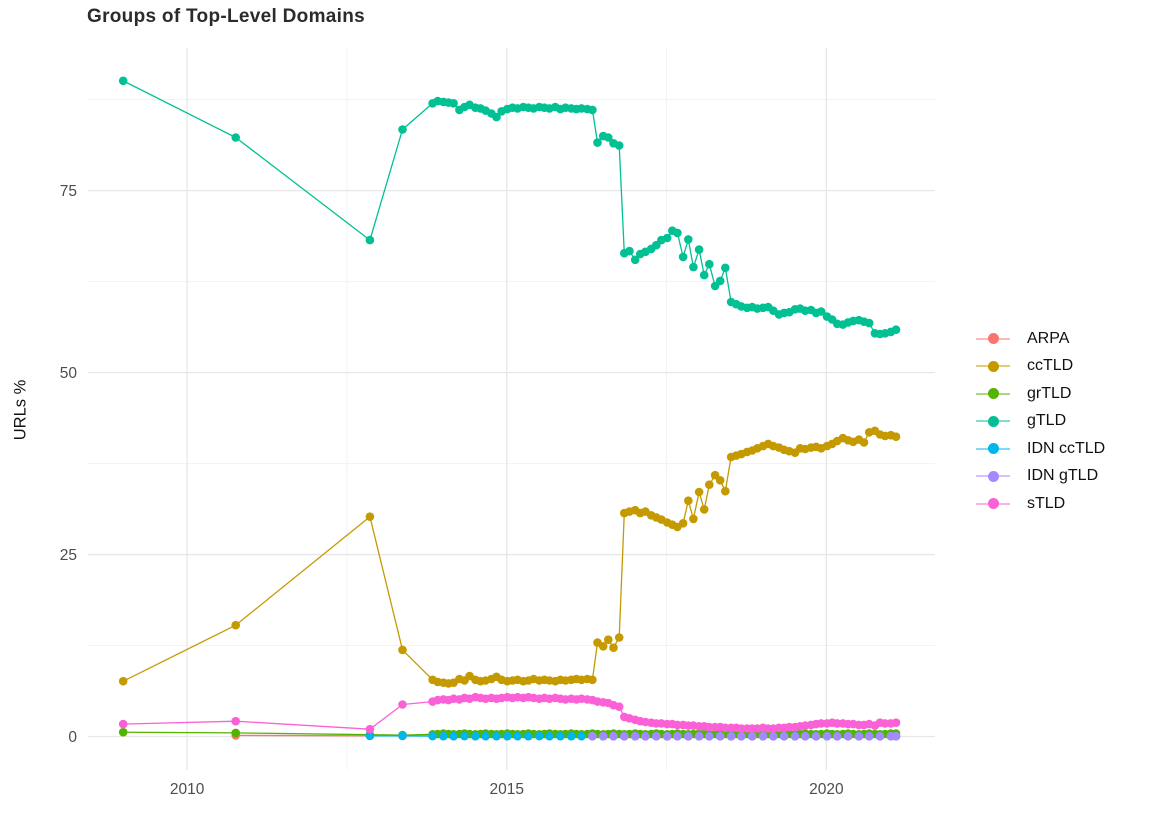 Image resolution: width=1164 pixels, height=827 pixels. I want to click on series-point-grtld, so click(235, 733).